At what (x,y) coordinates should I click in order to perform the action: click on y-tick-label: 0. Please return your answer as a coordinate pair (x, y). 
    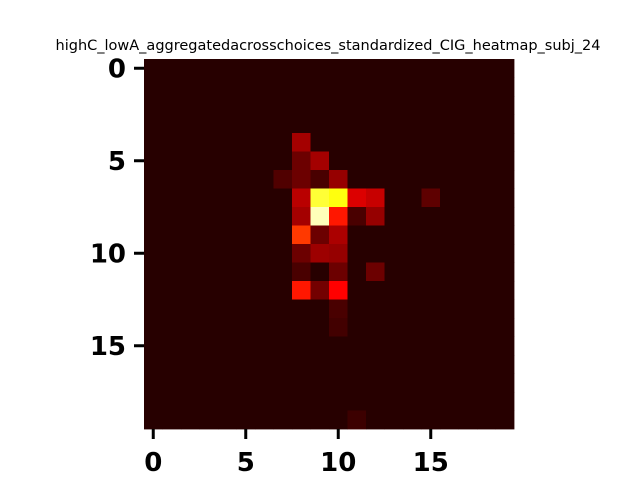
    Looking at the image, I should click on (117, 69).